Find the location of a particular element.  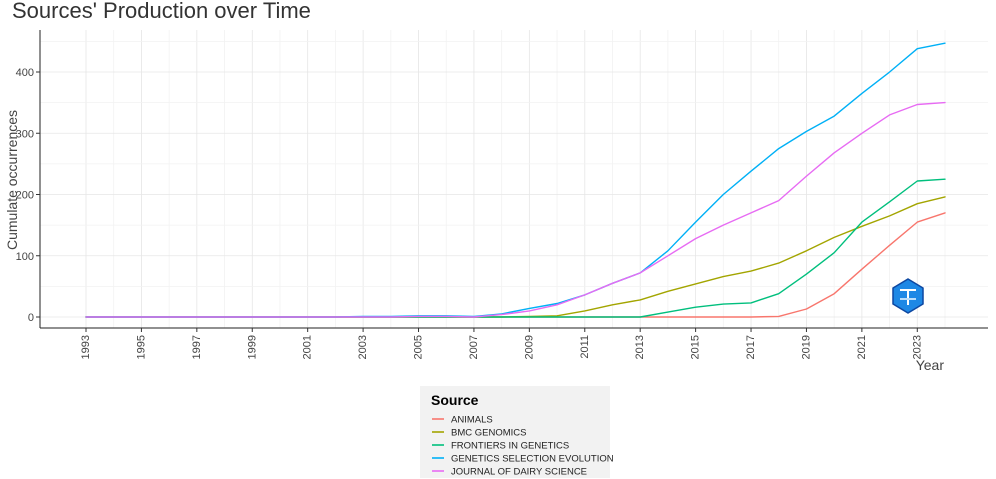

x-tick-label: 2015 is located at coordinates (696, 347).